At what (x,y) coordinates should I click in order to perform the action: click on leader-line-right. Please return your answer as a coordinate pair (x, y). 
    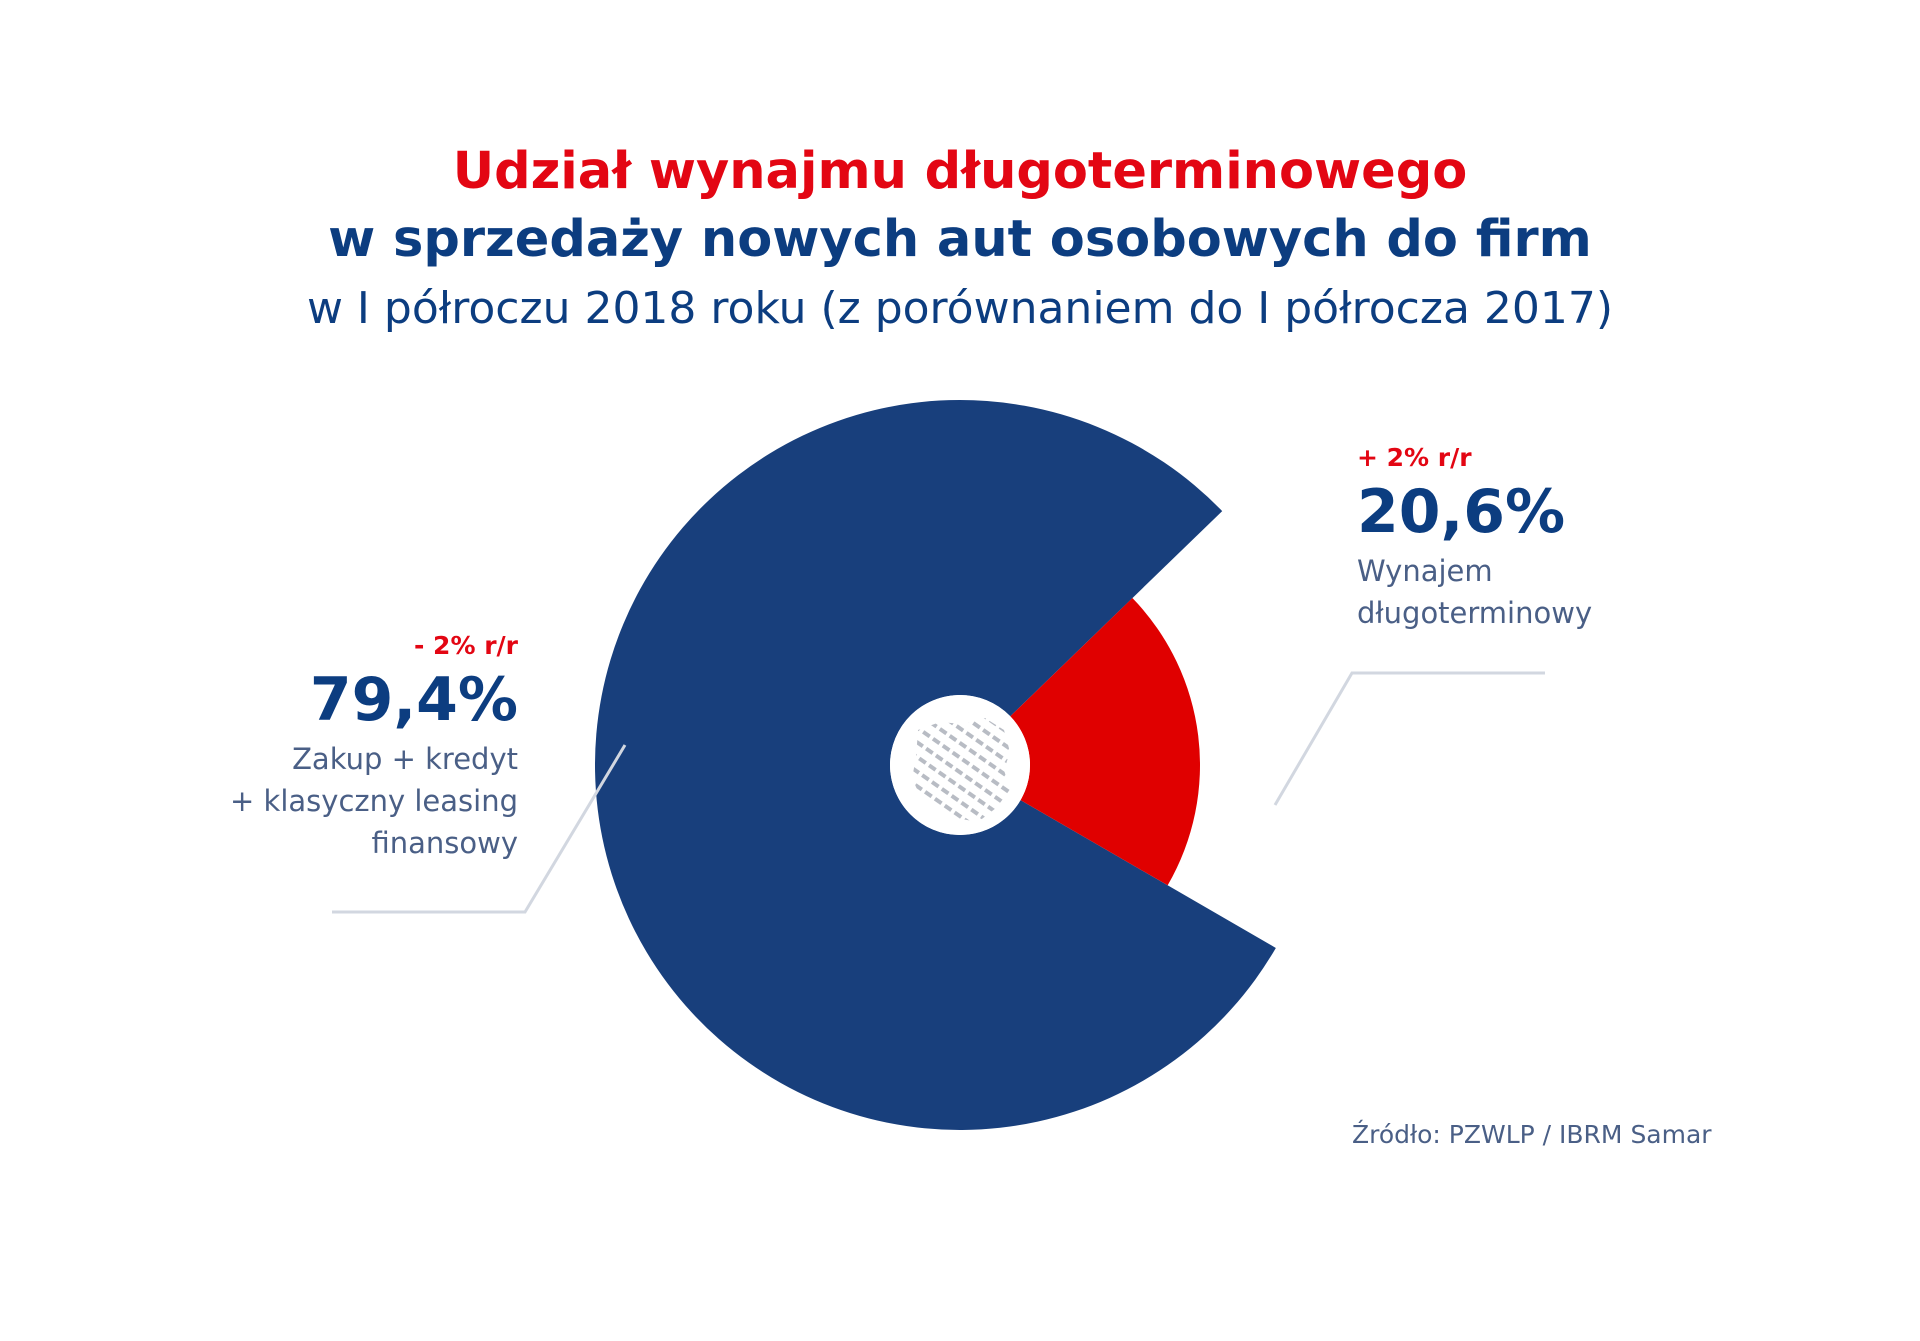
    Looking at the image, I should click on (1409, 738).